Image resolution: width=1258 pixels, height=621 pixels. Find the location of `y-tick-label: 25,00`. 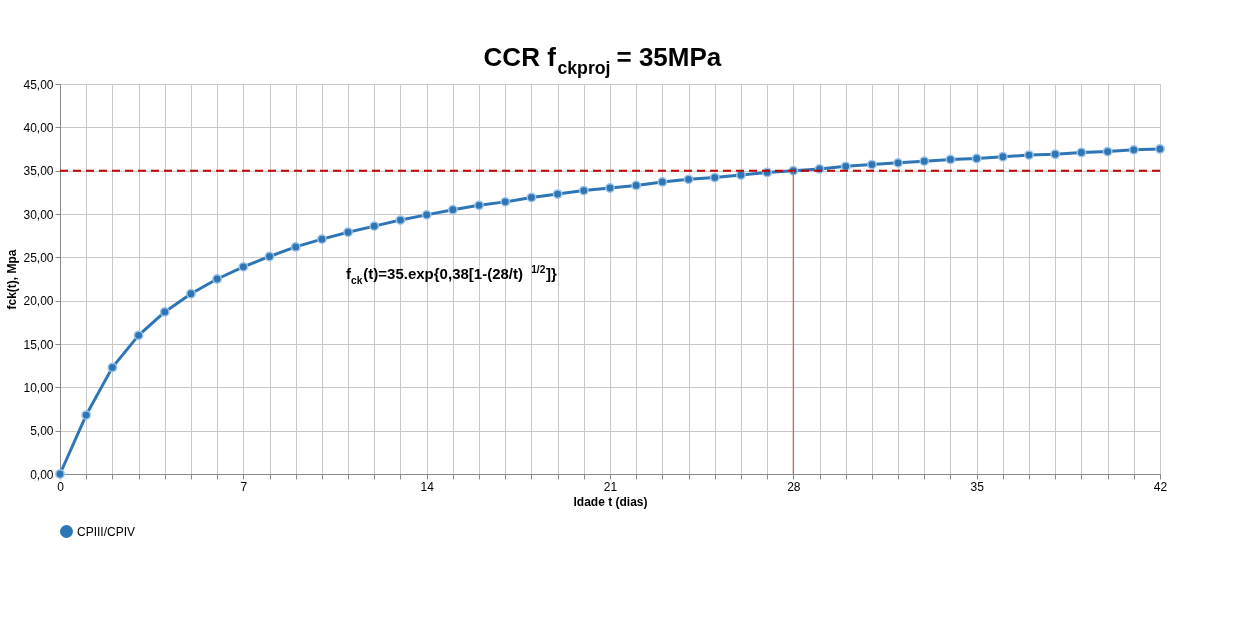

y-tick-label: 25,00 is located at coordinates (38, 257).